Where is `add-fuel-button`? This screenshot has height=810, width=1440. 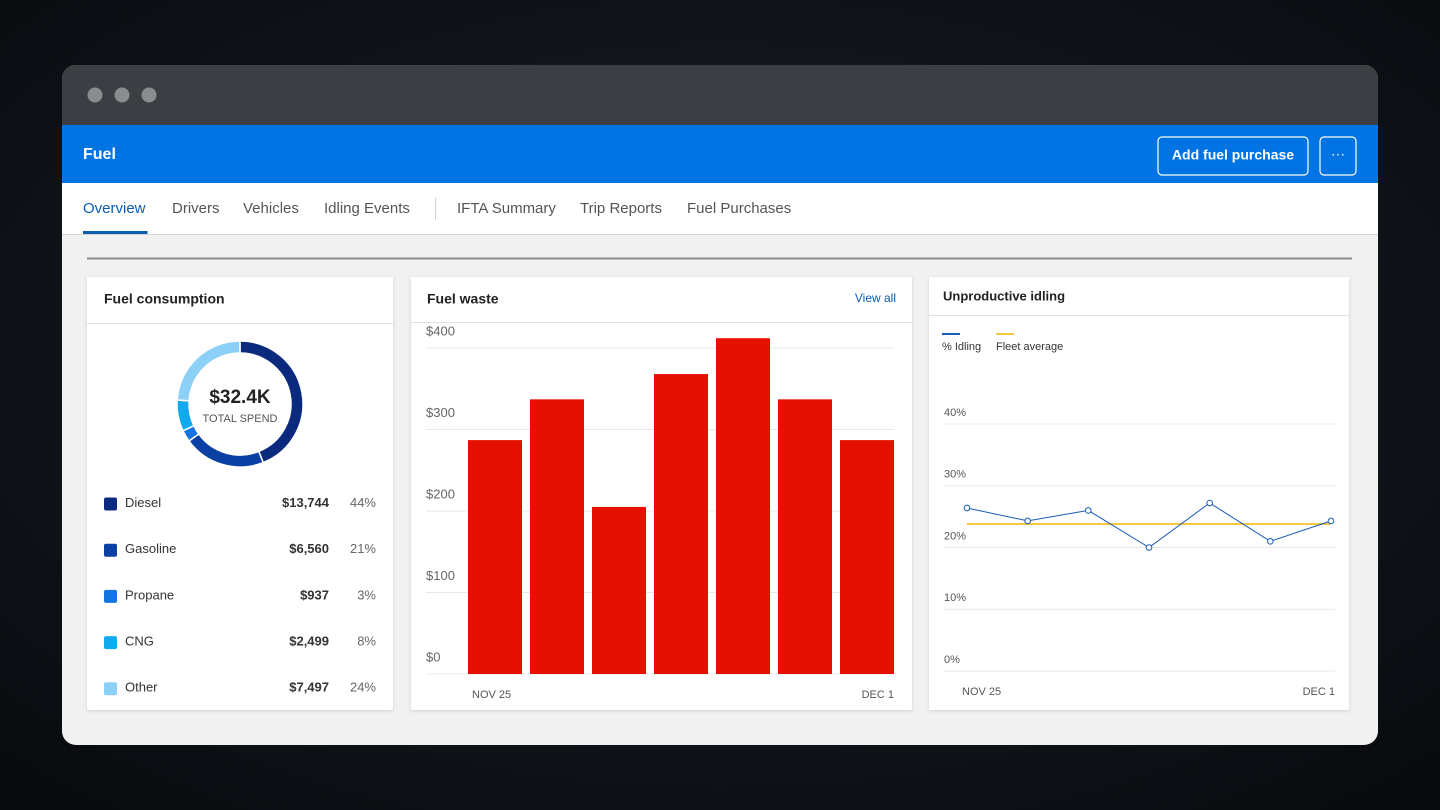
add-fuel-button is located at coordinates (1233, 156).